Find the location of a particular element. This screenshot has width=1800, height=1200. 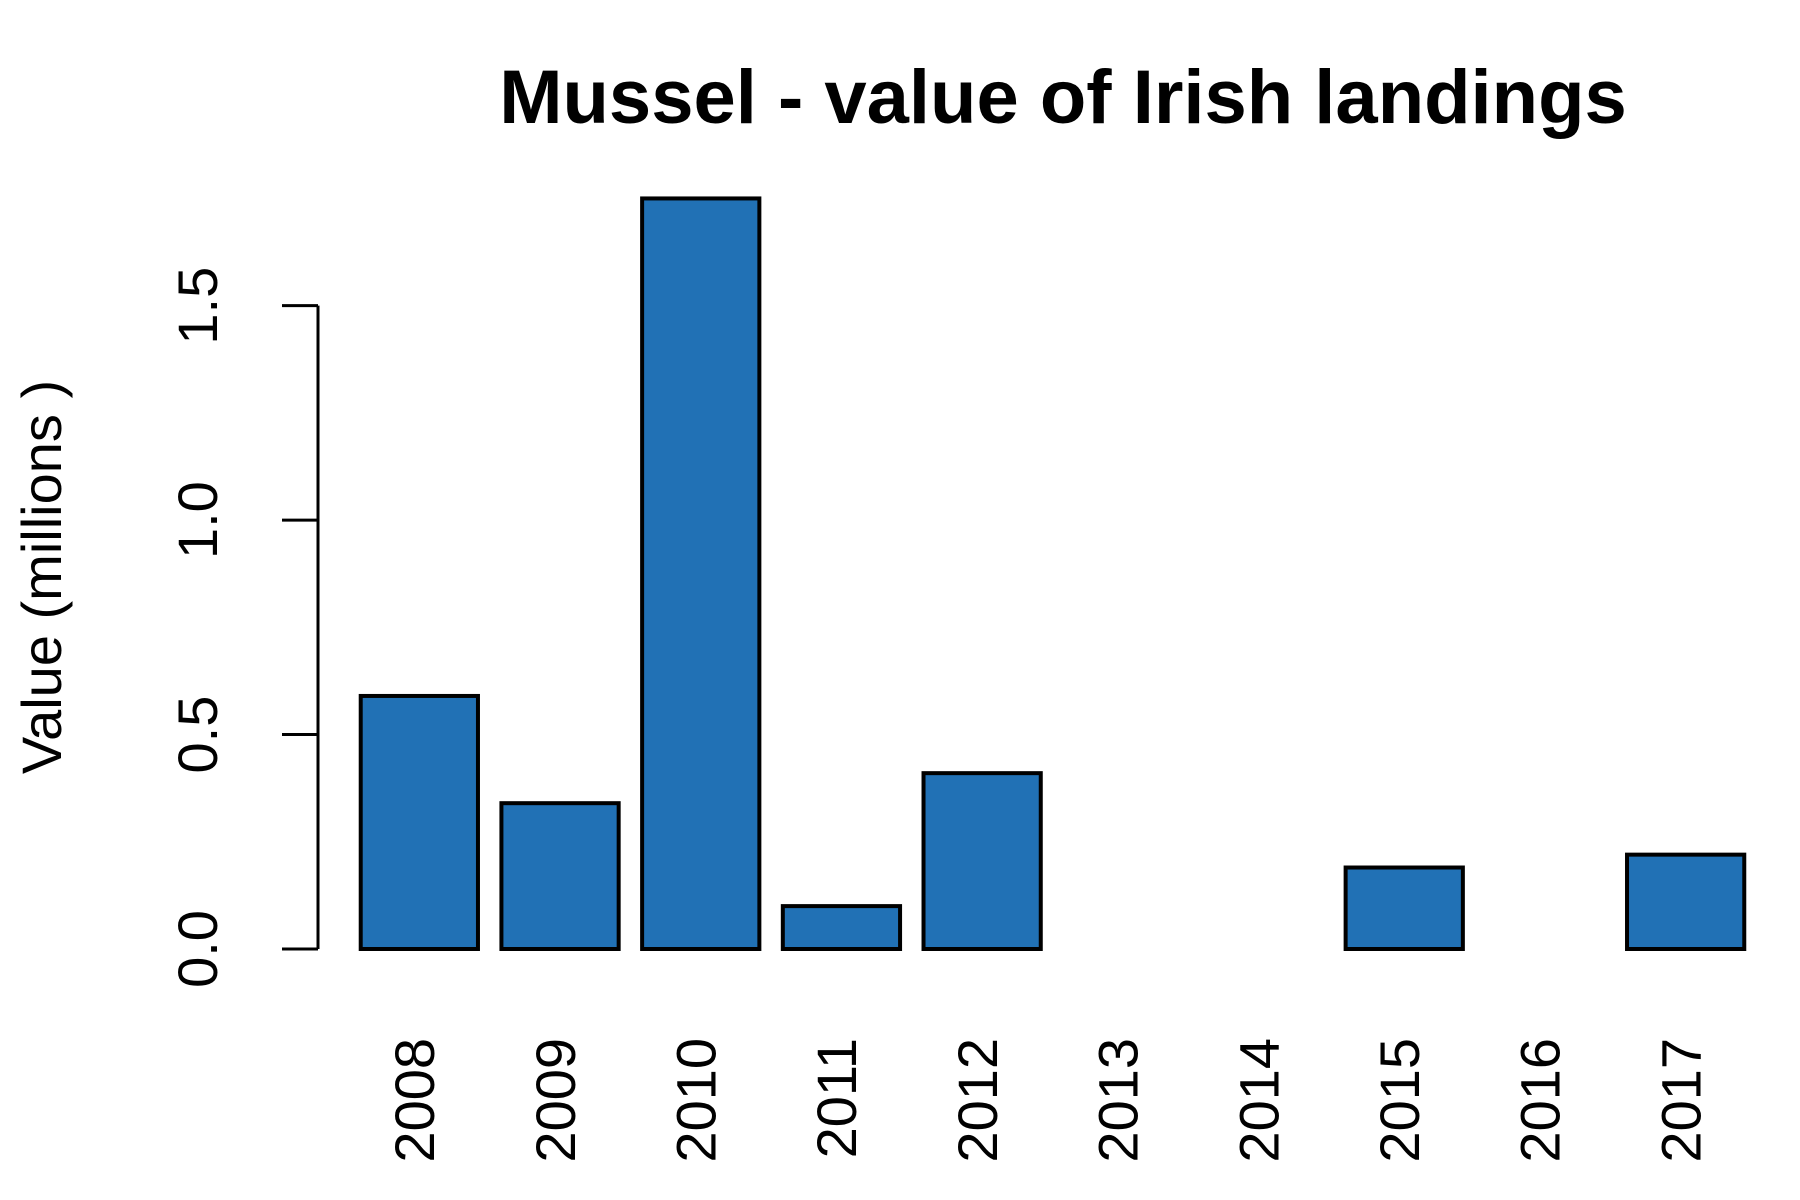

x-tick-label: 2008 is located at coordinates (414, 1100).